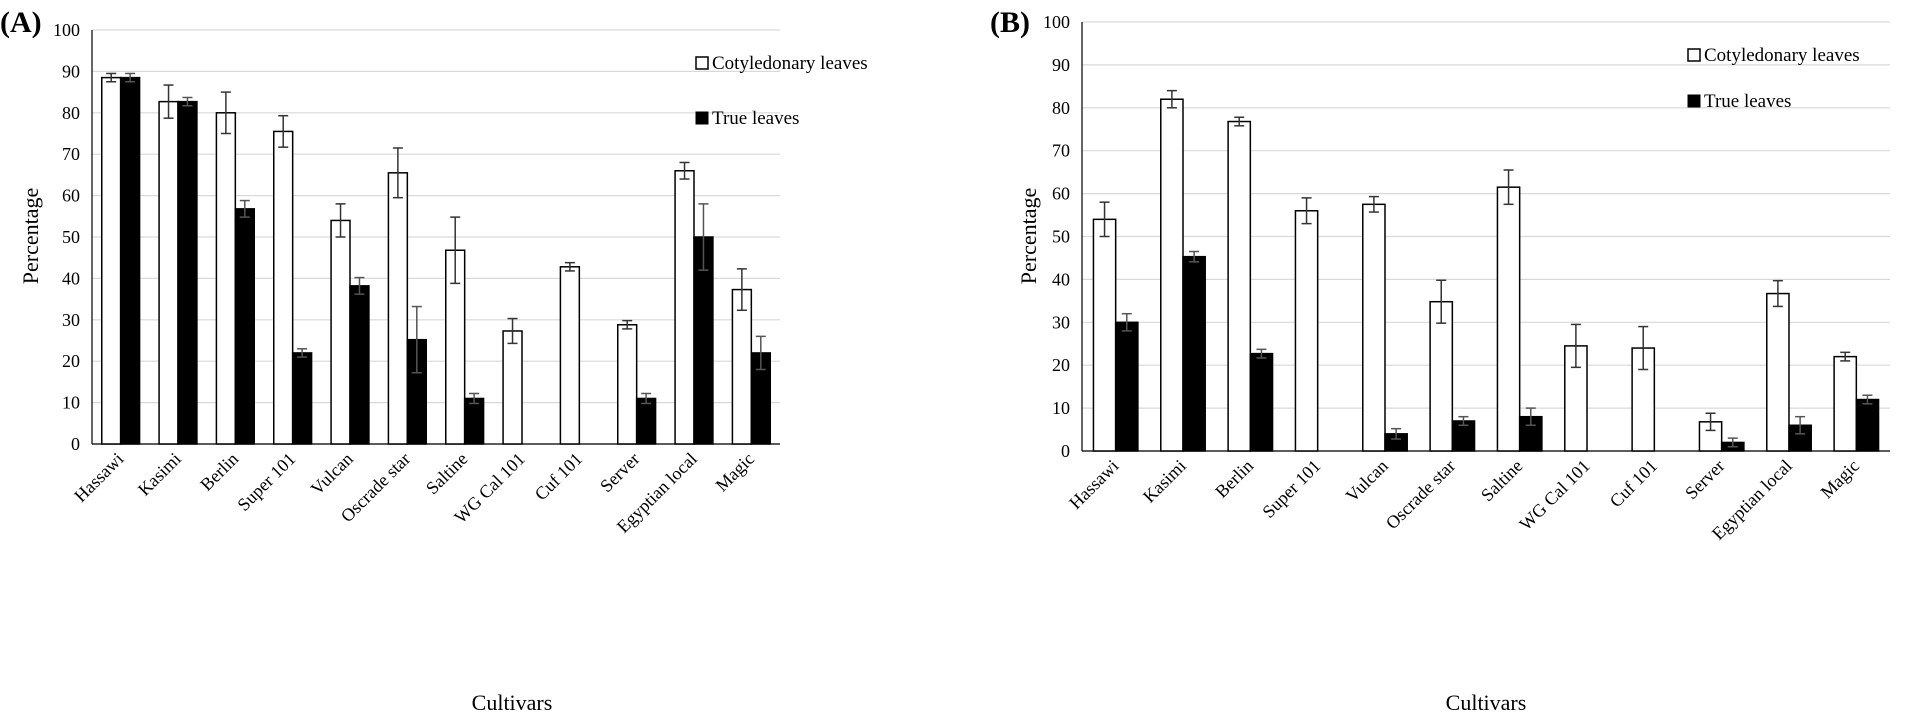  I want to click on panel-label: (B), so click(1010, 22).